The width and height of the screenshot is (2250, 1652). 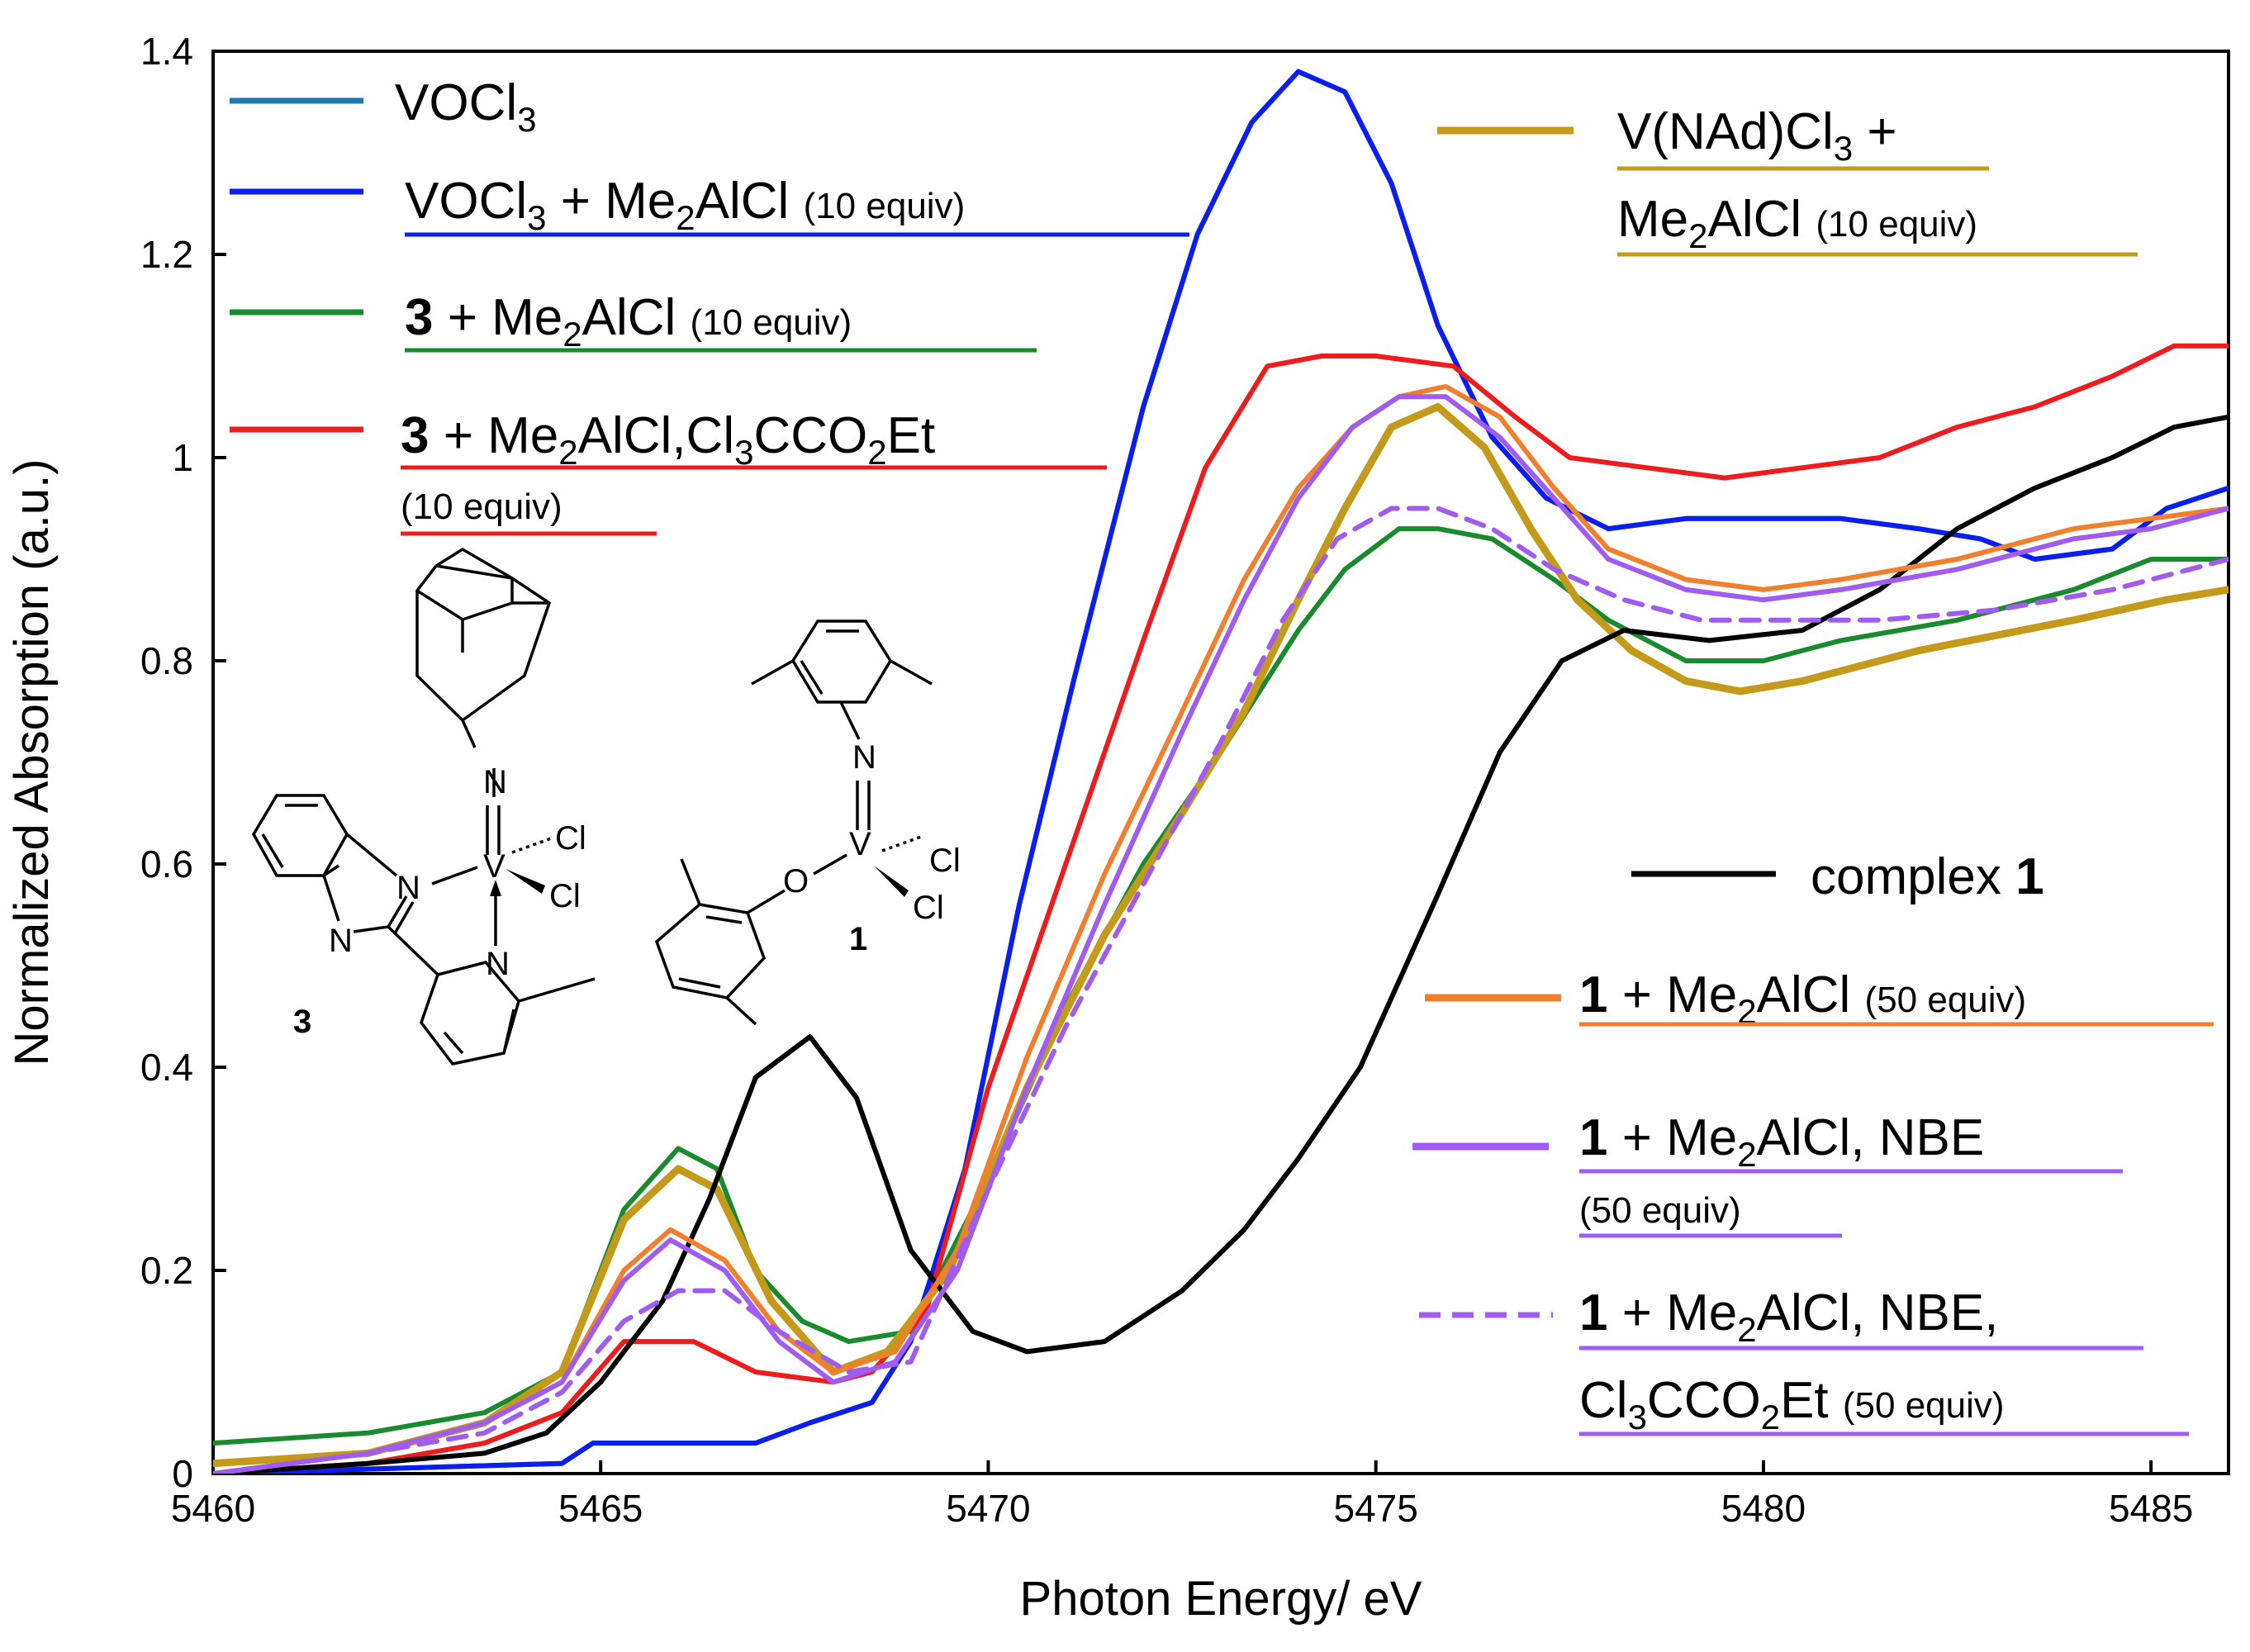 I want to click on legend-label-vnad-me2alcl-line2: Me2AlCl (10 equiv), so click(x=1797, y=223).